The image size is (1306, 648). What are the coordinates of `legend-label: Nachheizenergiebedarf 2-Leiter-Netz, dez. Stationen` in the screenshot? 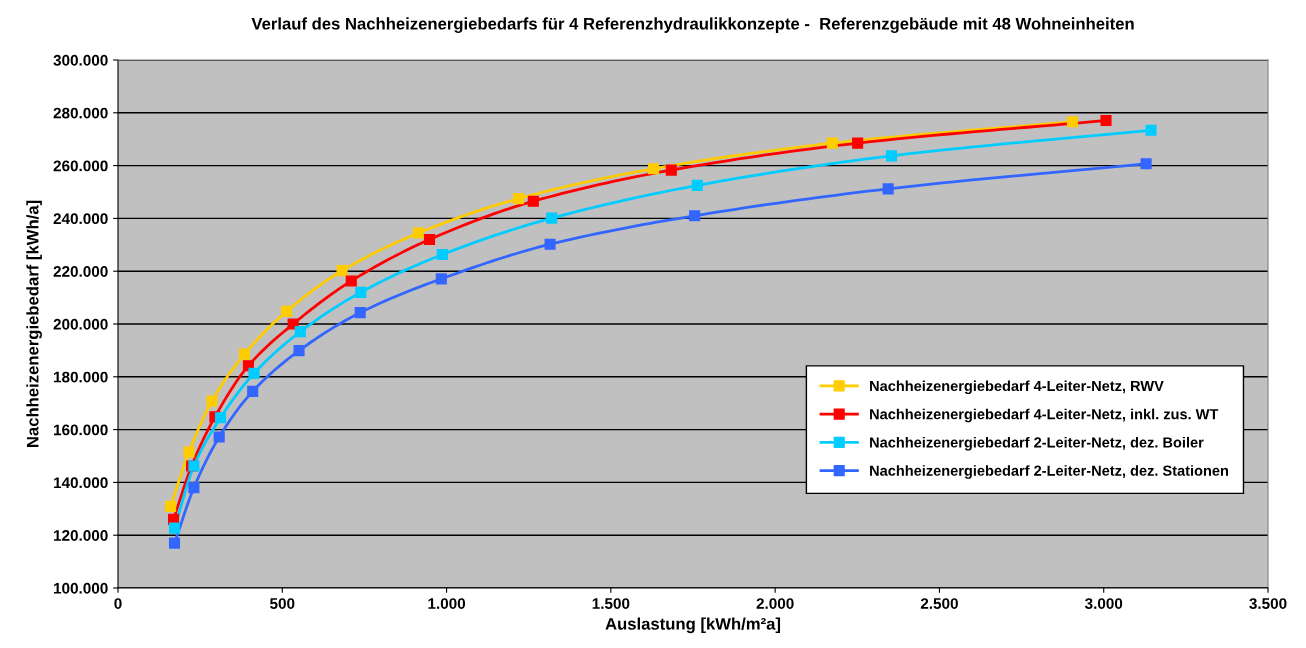 It's located at (1049, 472).